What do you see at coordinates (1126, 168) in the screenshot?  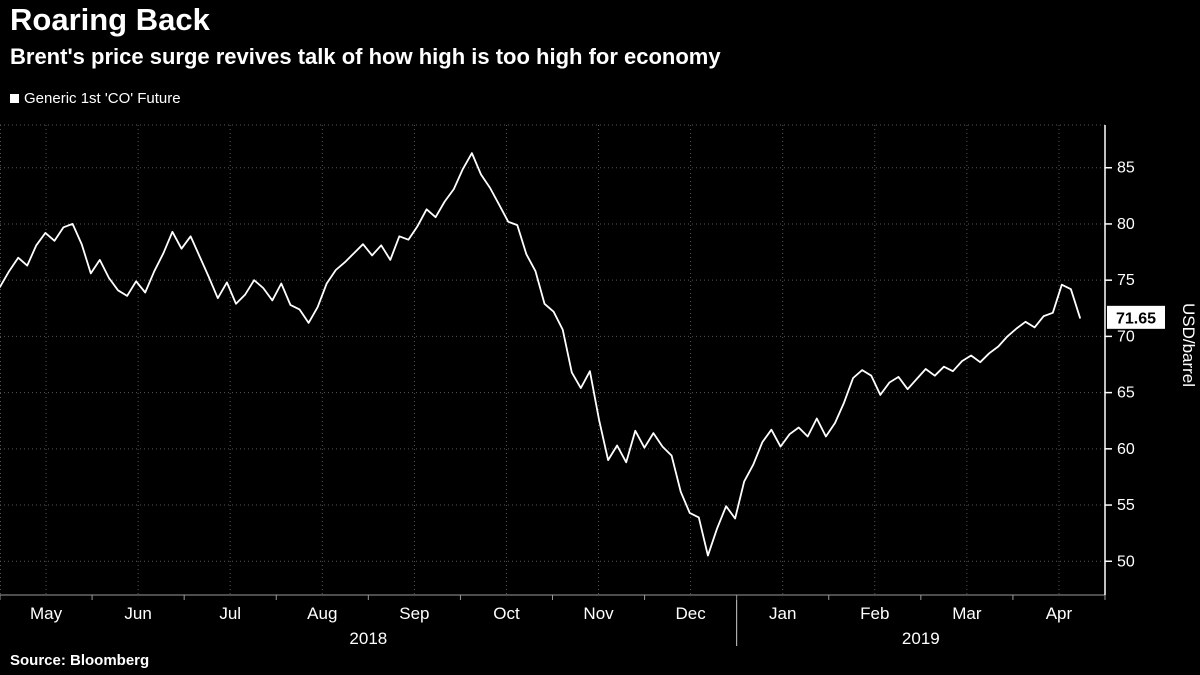 I see `y-tick-label: 85` at bounding box center [1126, 168].